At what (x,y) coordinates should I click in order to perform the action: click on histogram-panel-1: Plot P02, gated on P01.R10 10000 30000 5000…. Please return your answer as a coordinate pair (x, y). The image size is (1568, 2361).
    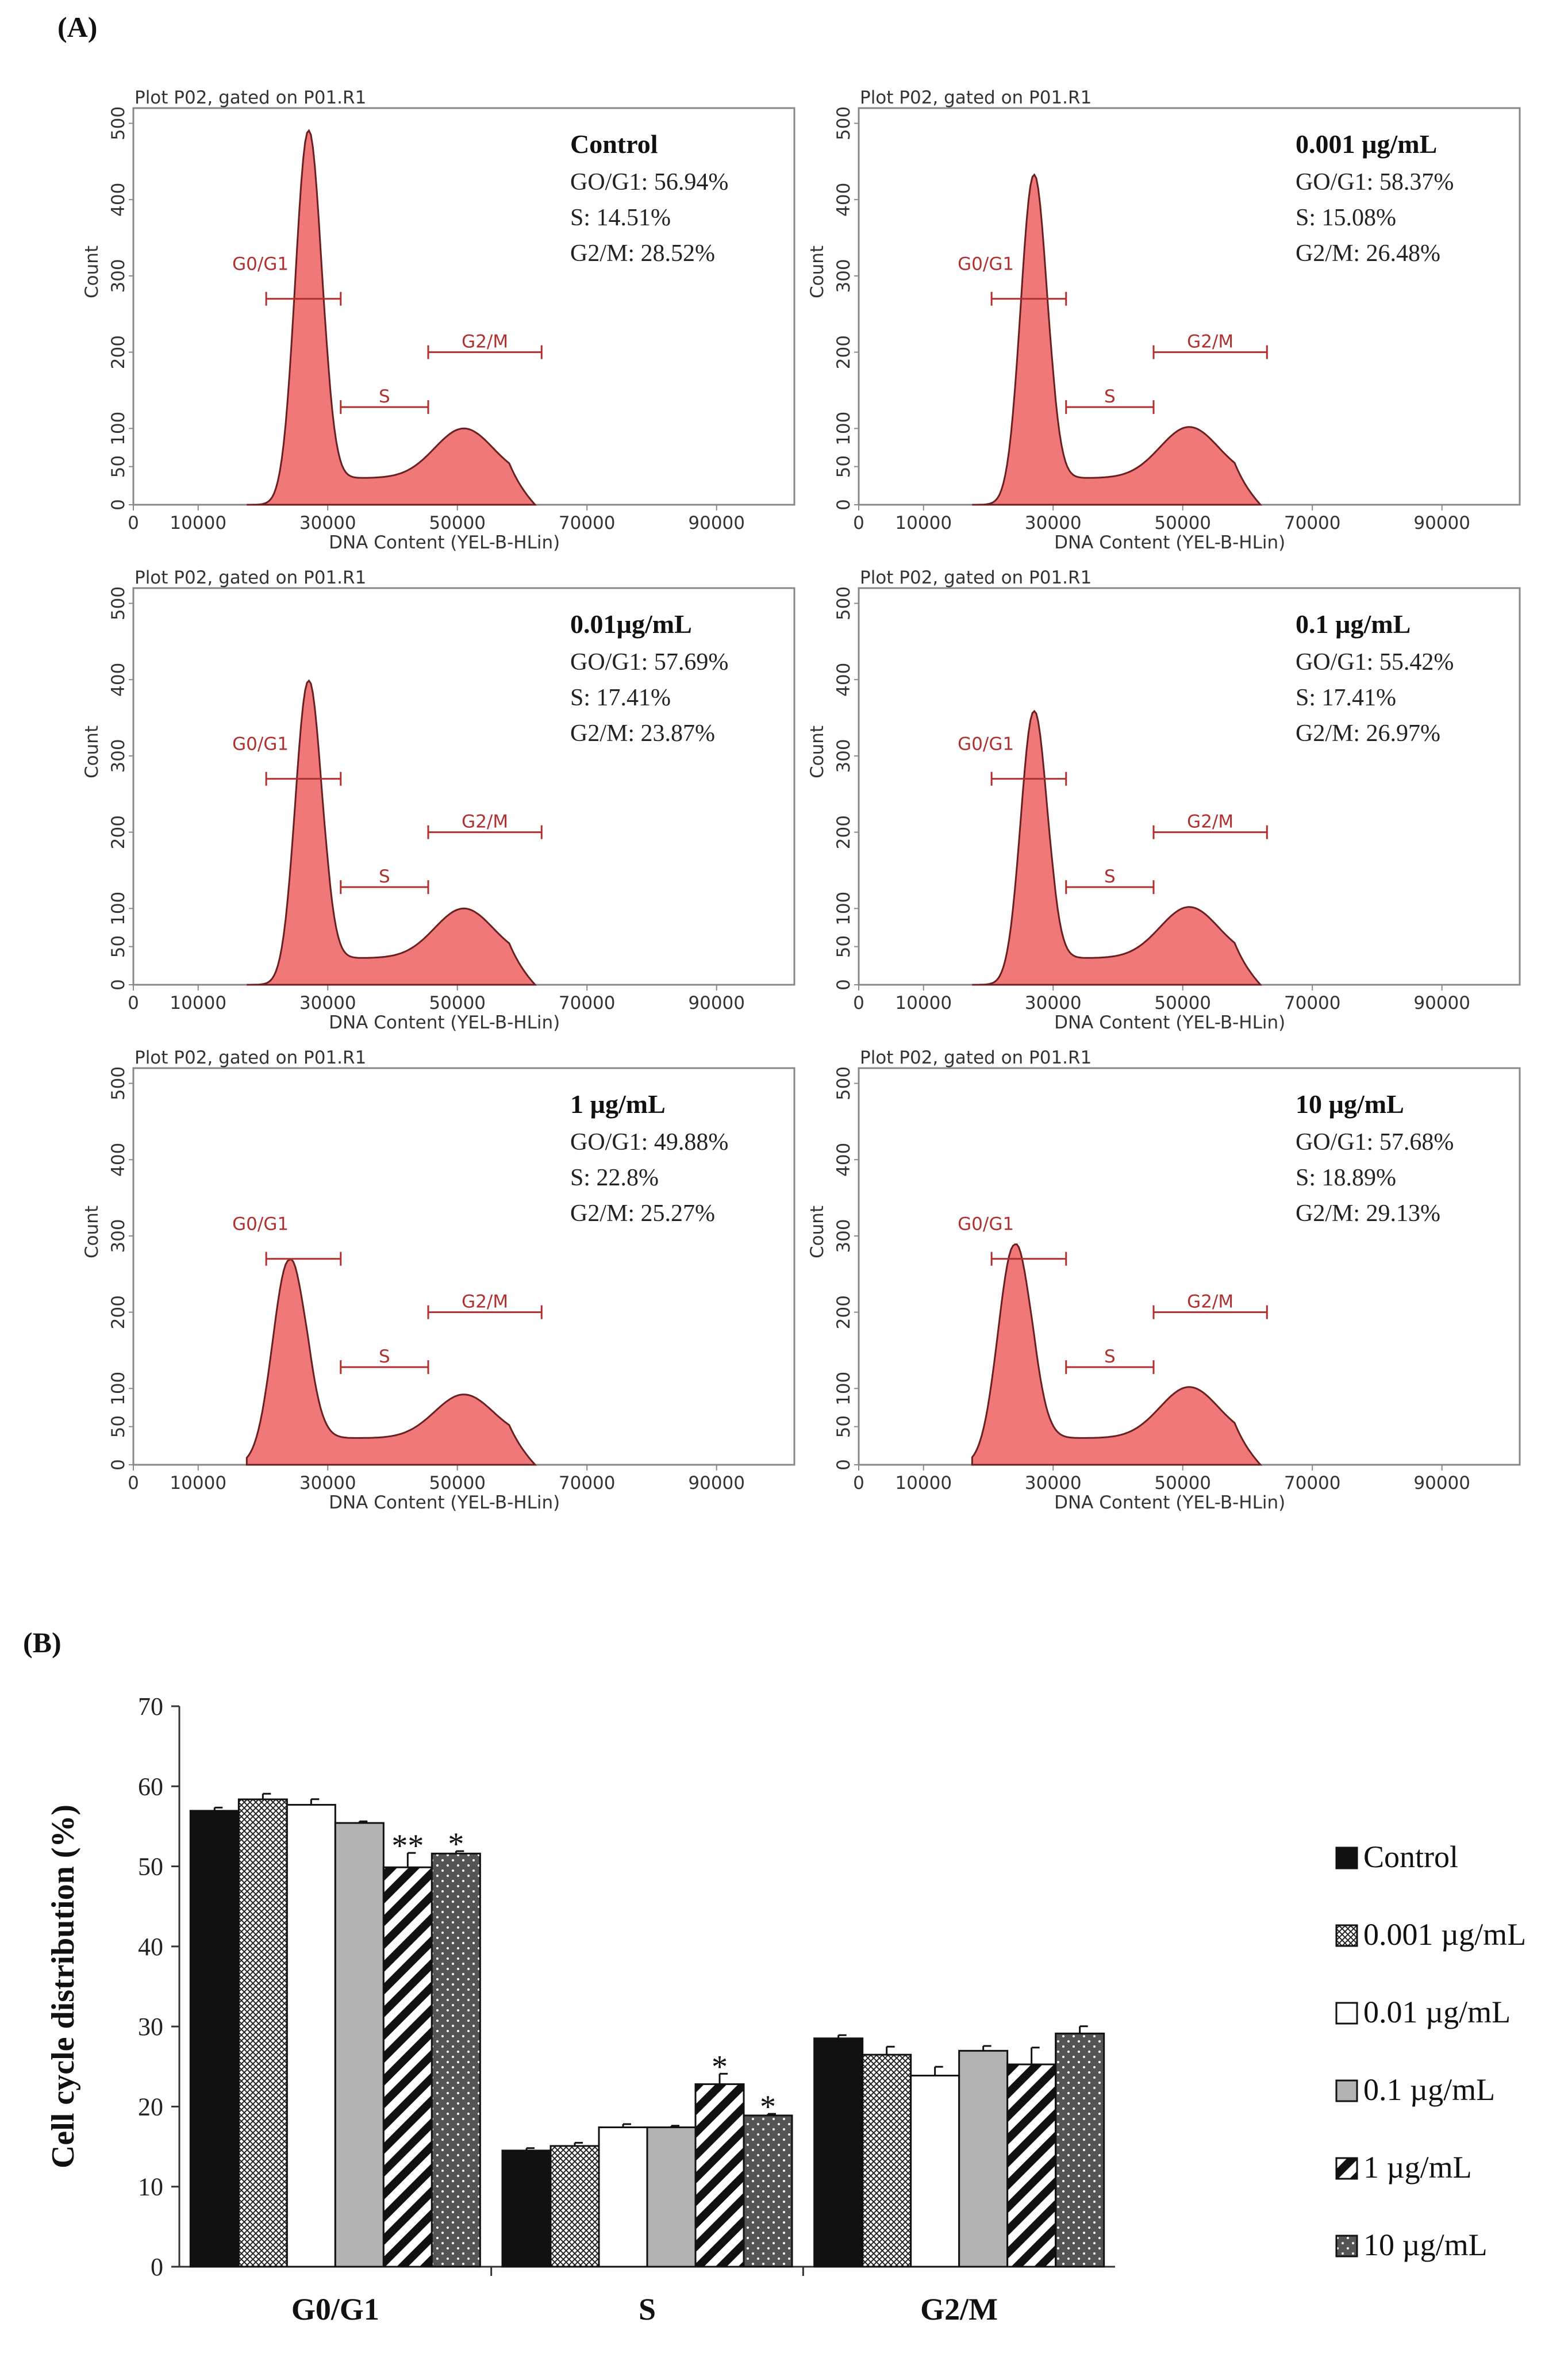
    Looking at the image, I should click on (439, 320).